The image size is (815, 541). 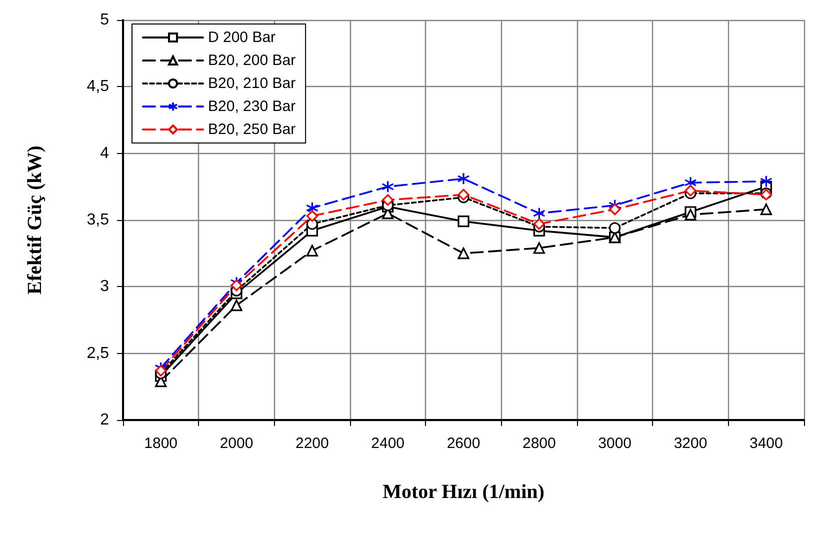 What do you see at coordinates (161, 443) in the screenshot?
I see `x-tick-label: 1800` at bounding box center [161, 443].